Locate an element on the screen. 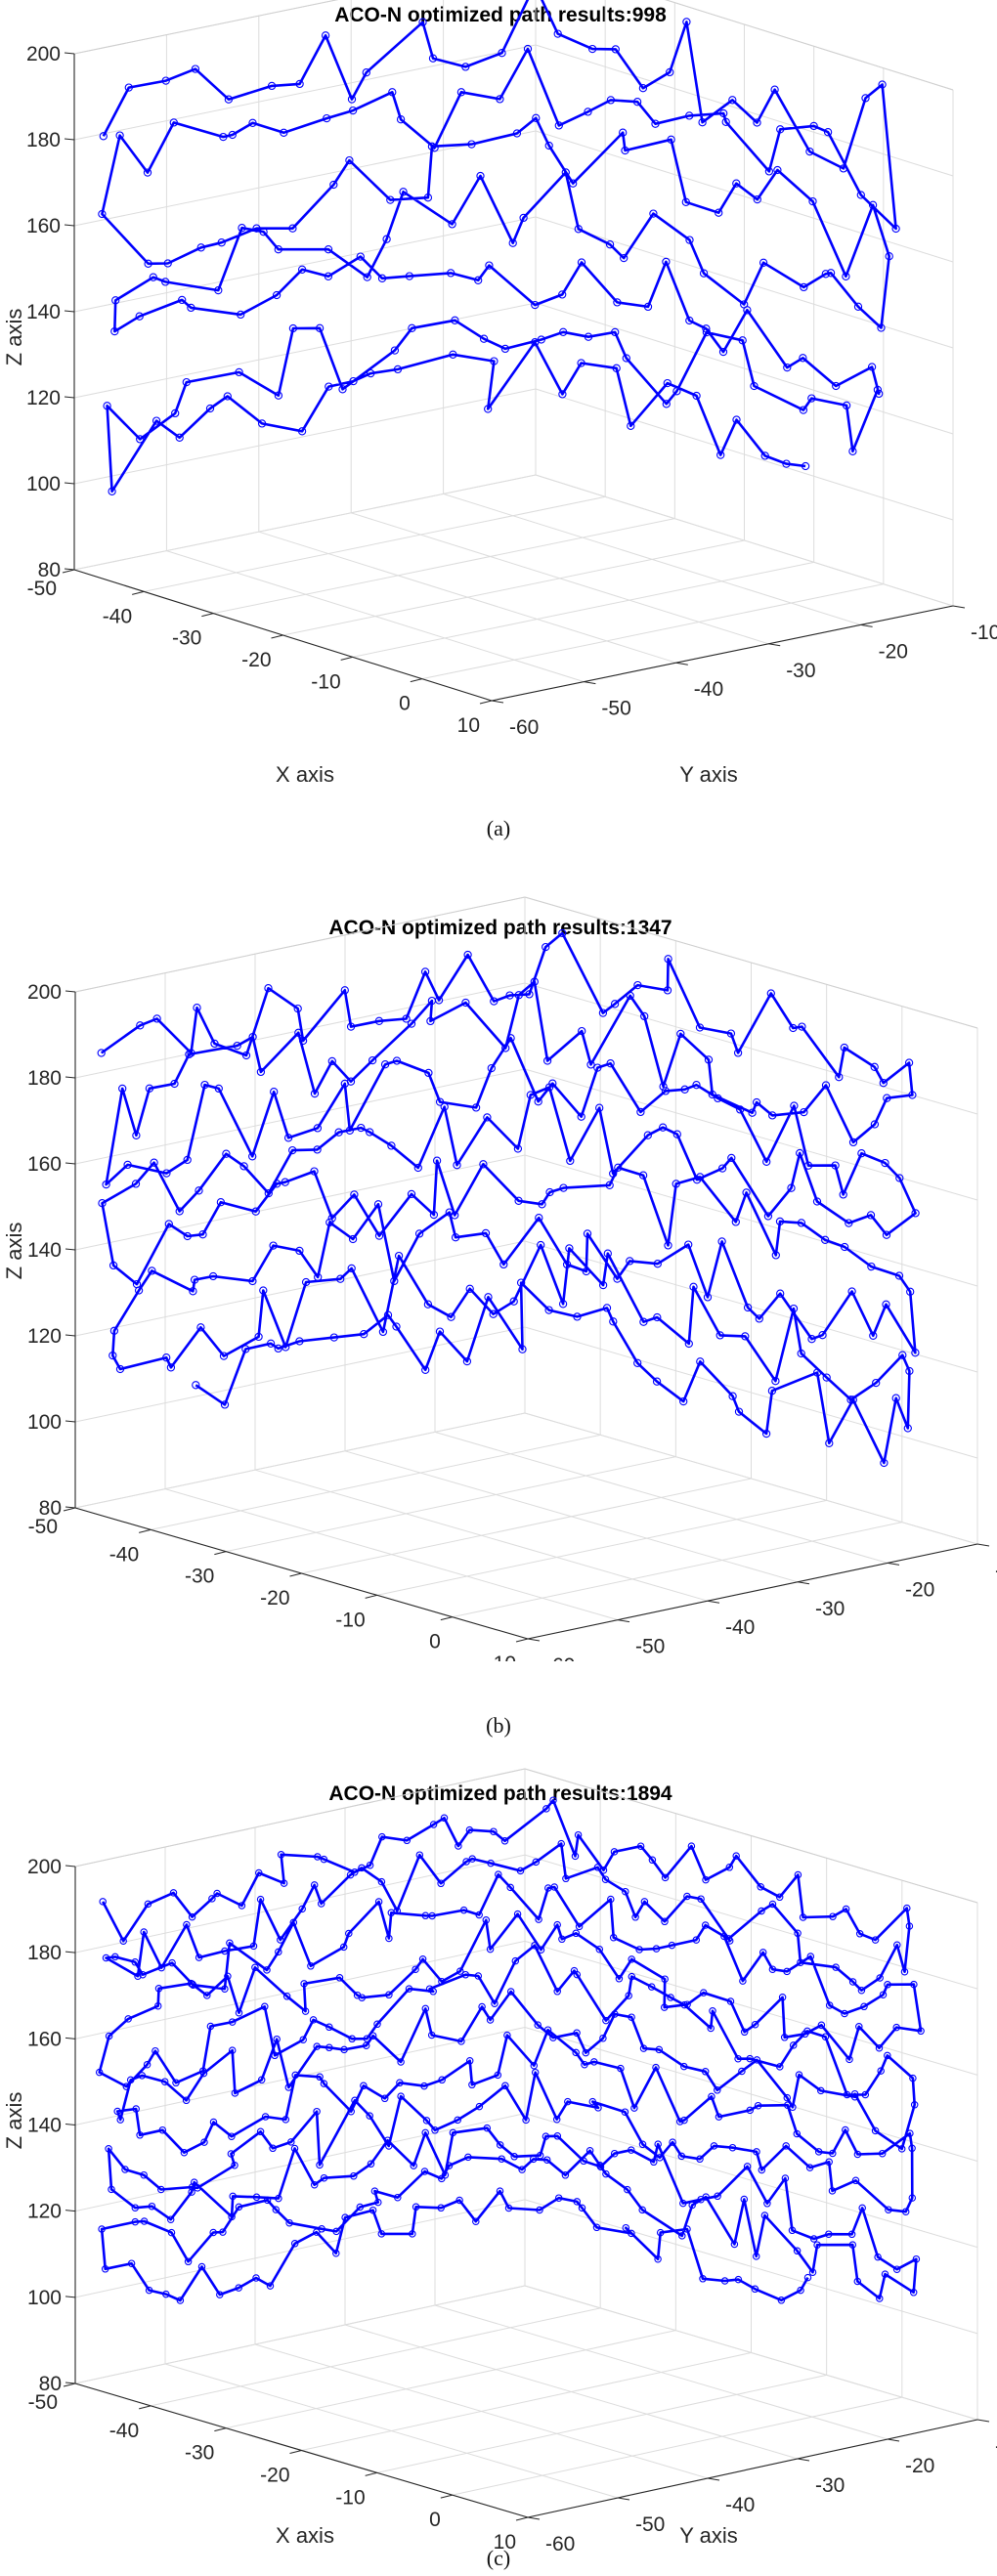 Image resolution: width=997 pixels, height=2576 pixels. y-tick-label: -20 is located at coordinates (919, 2466).